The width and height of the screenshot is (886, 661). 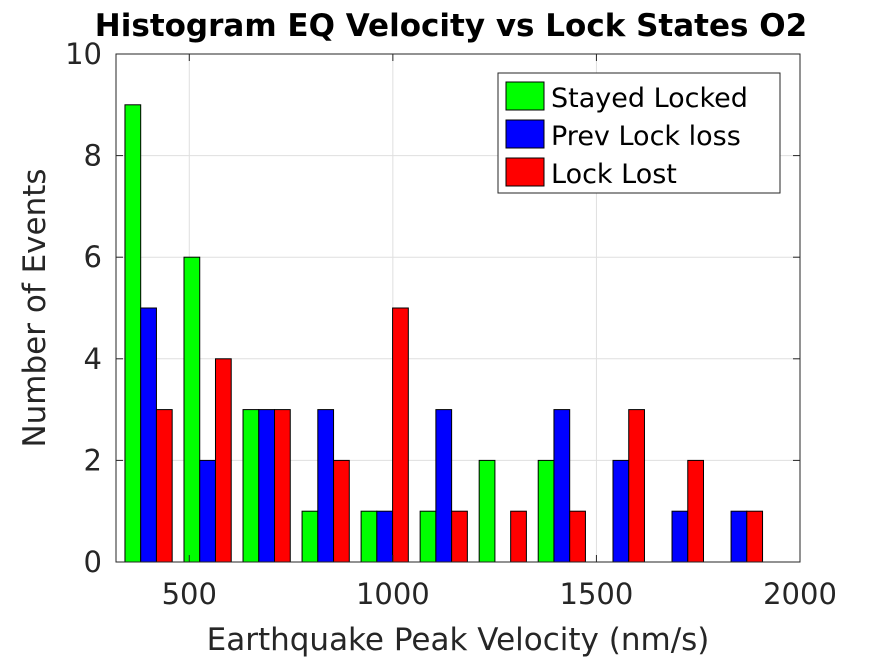 I want to click on y-tick-label: 2, so click(x=93, y=460).